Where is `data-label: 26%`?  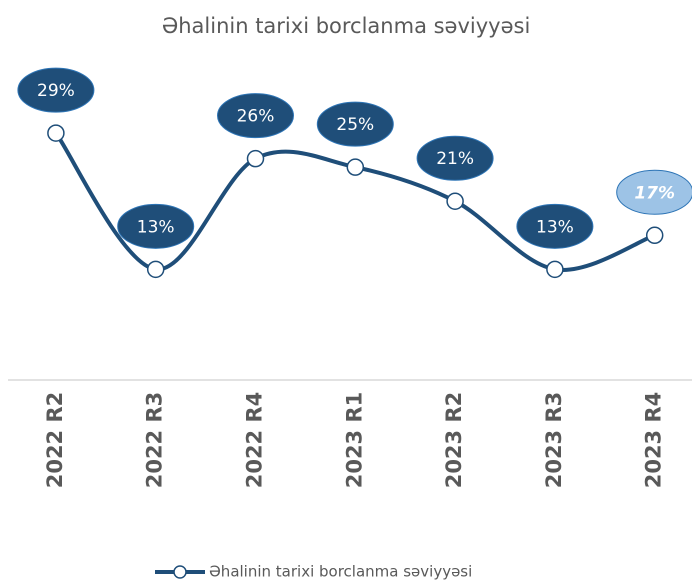 data-label: 26% is located at coordinates (256, 117).